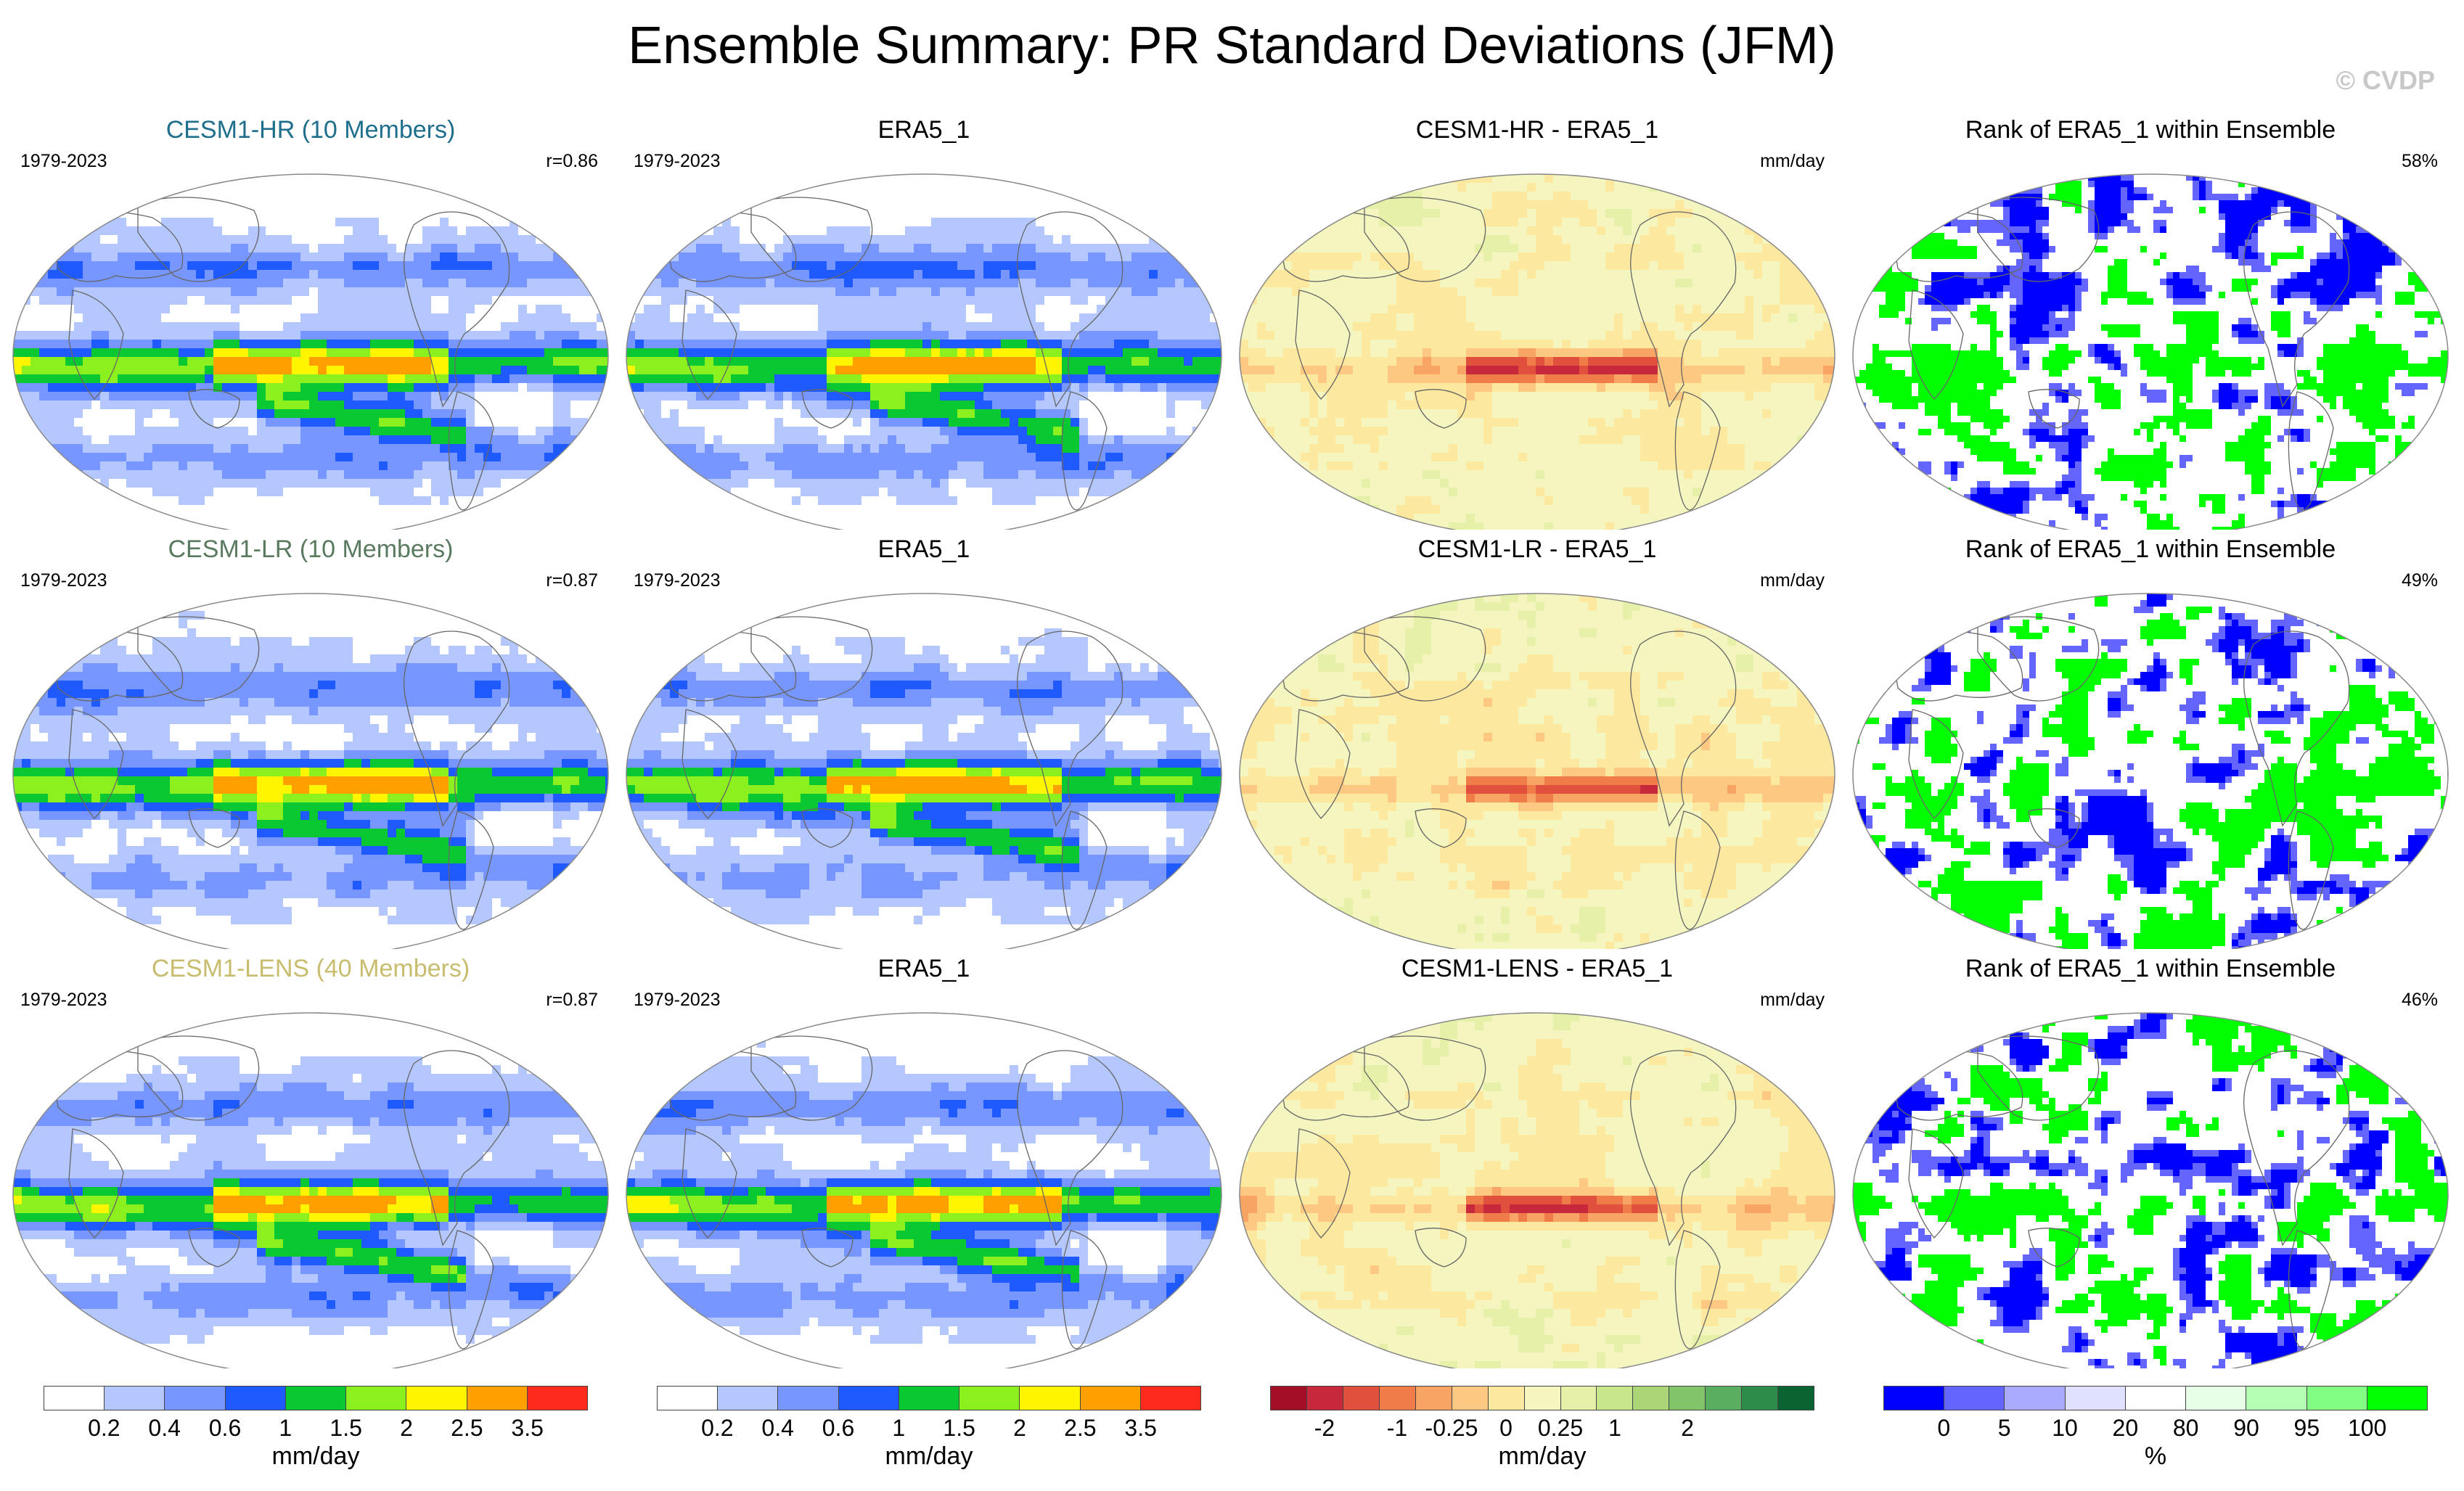  Describe the element at coordinates (1324, 1428) in the screenshot. I see `colorbar-tick-label: -2` at that location.